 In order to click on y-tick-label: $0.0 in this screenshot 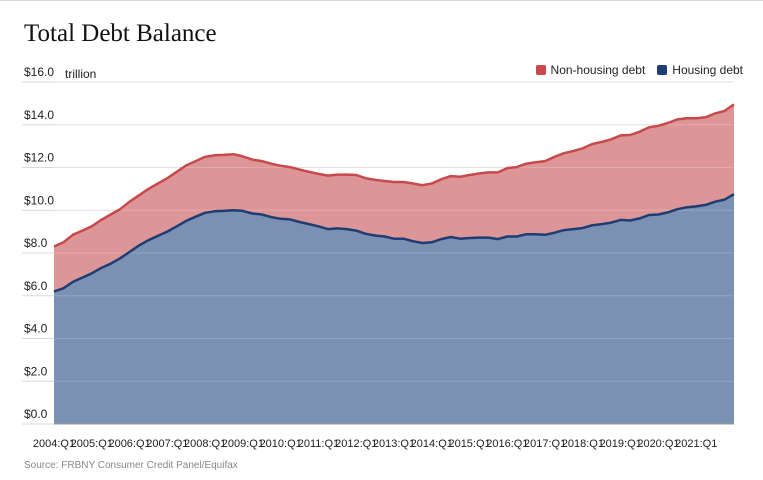, I will do `click(36, 414)`.